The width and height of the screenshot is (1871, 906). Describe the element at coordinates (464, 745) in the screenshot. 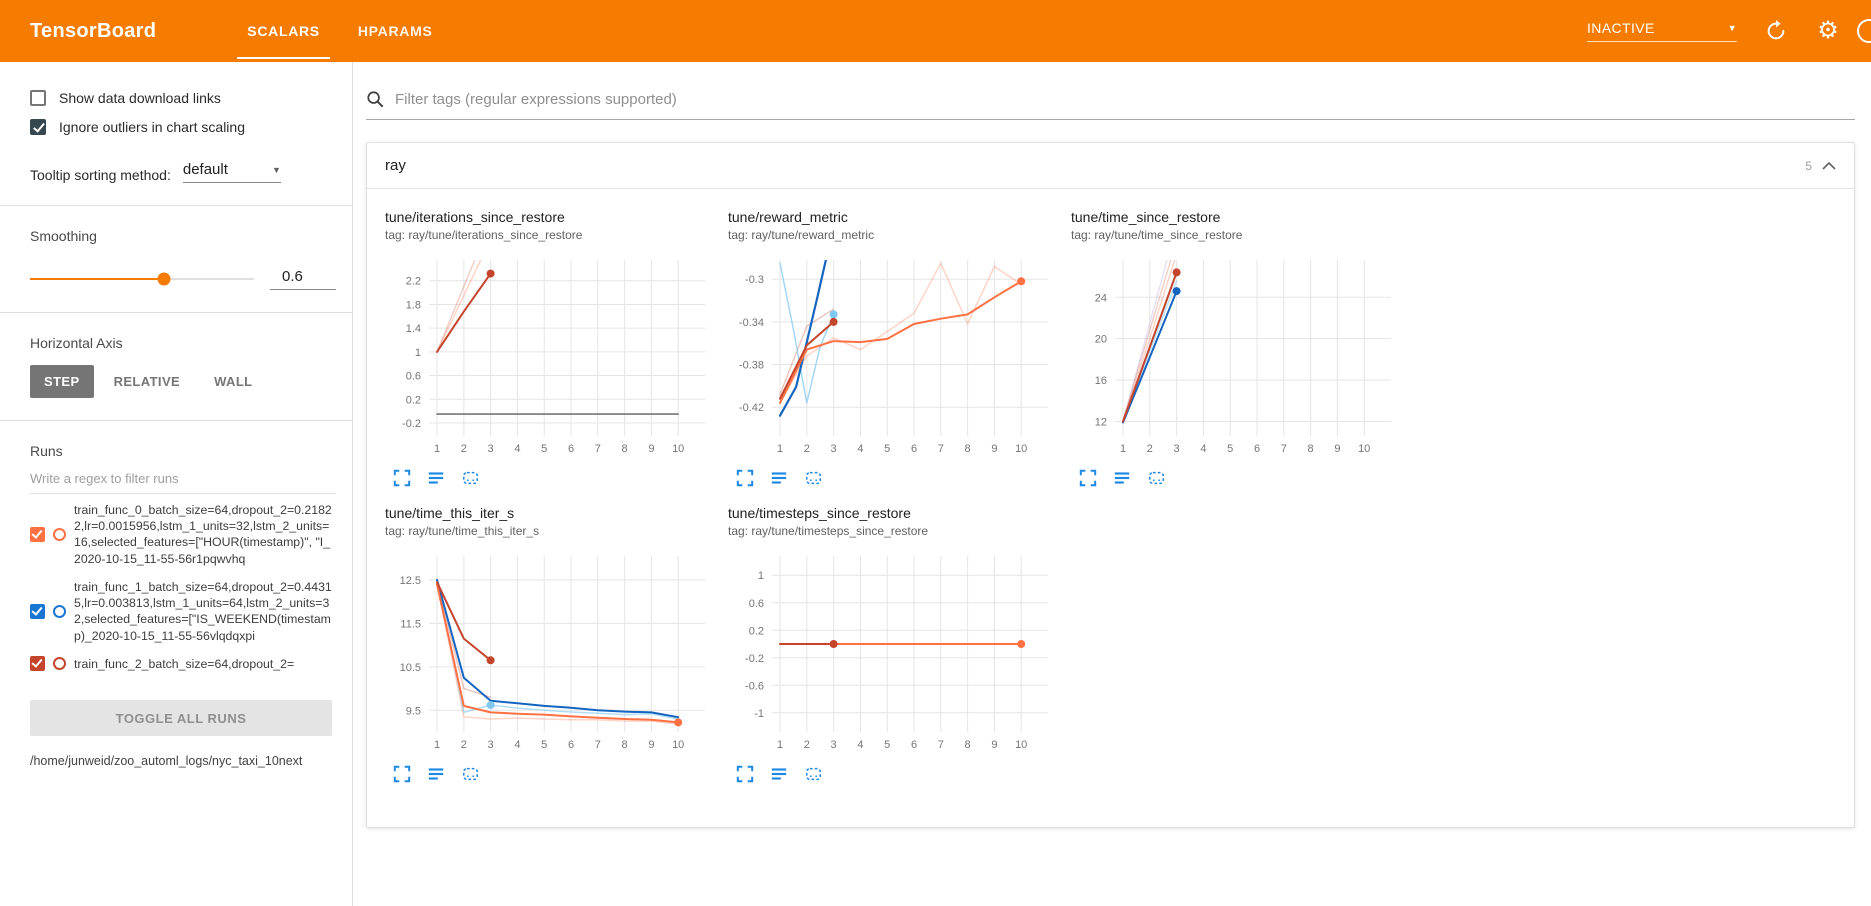

I see `svg-text: 2` at that location.